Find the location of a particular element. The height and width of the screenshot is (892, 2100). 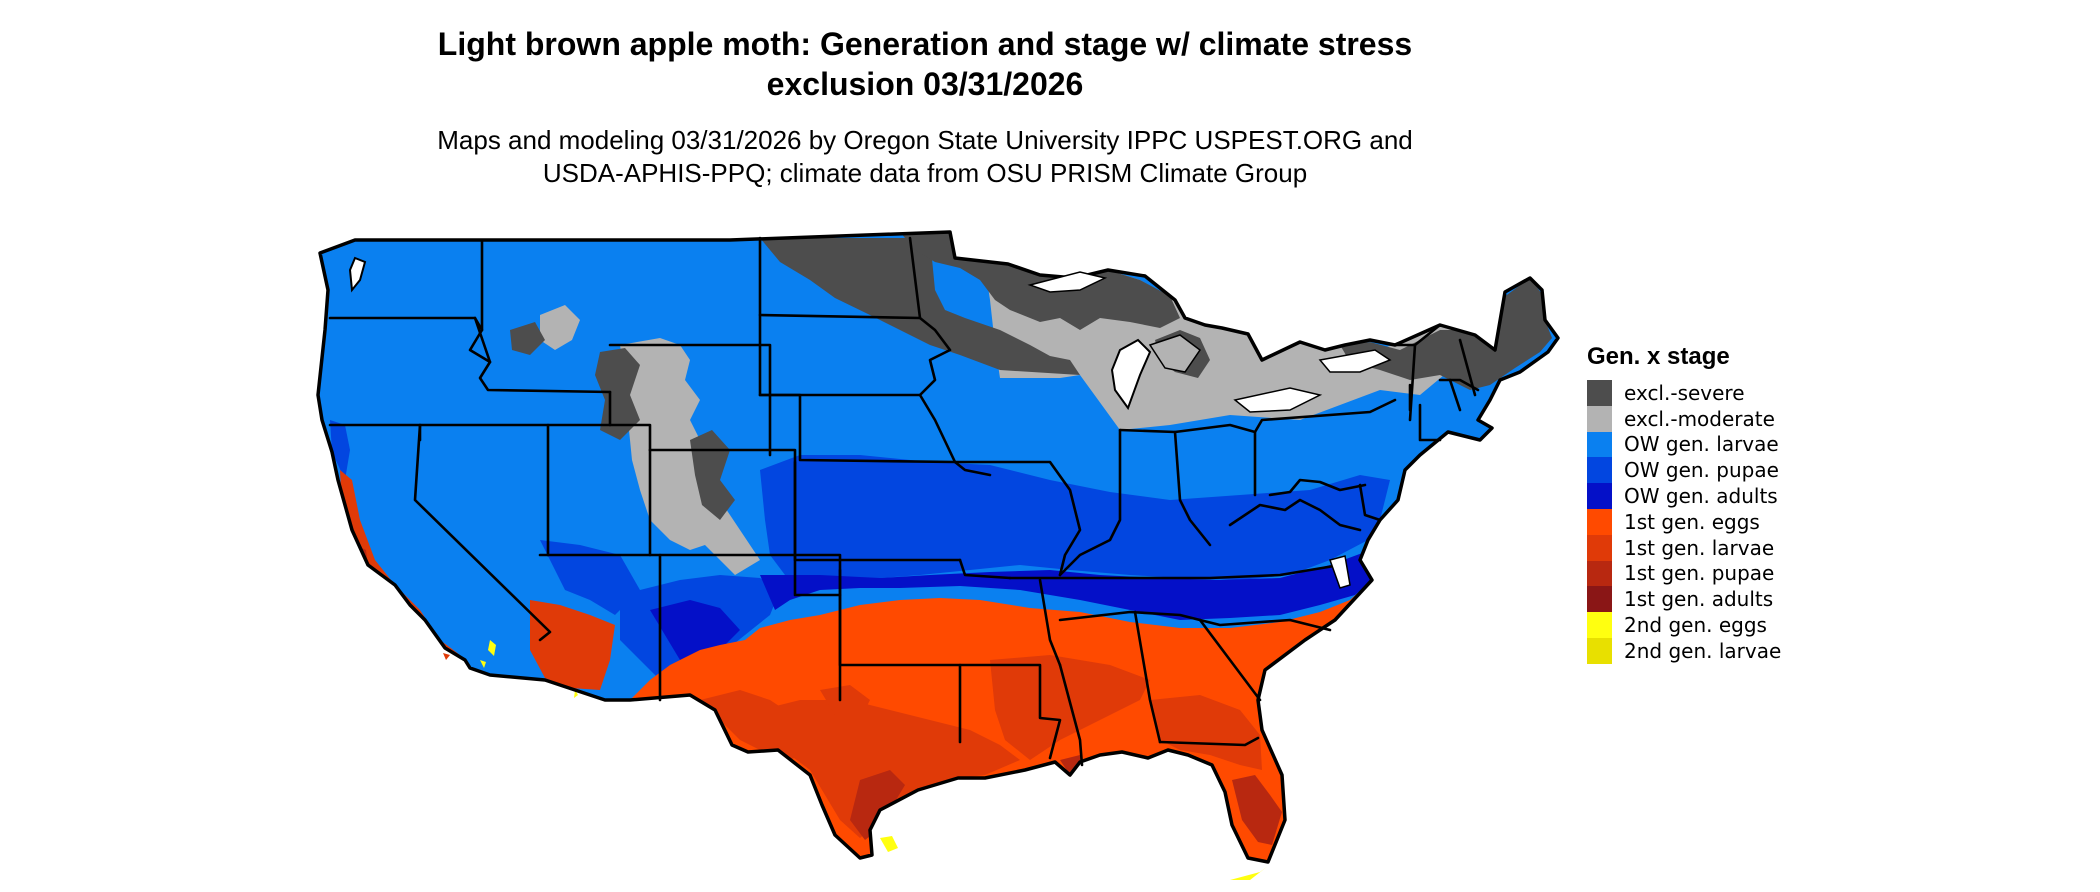

legend-item: 2nd gen. larvae is located at coordinates (1684, 650).